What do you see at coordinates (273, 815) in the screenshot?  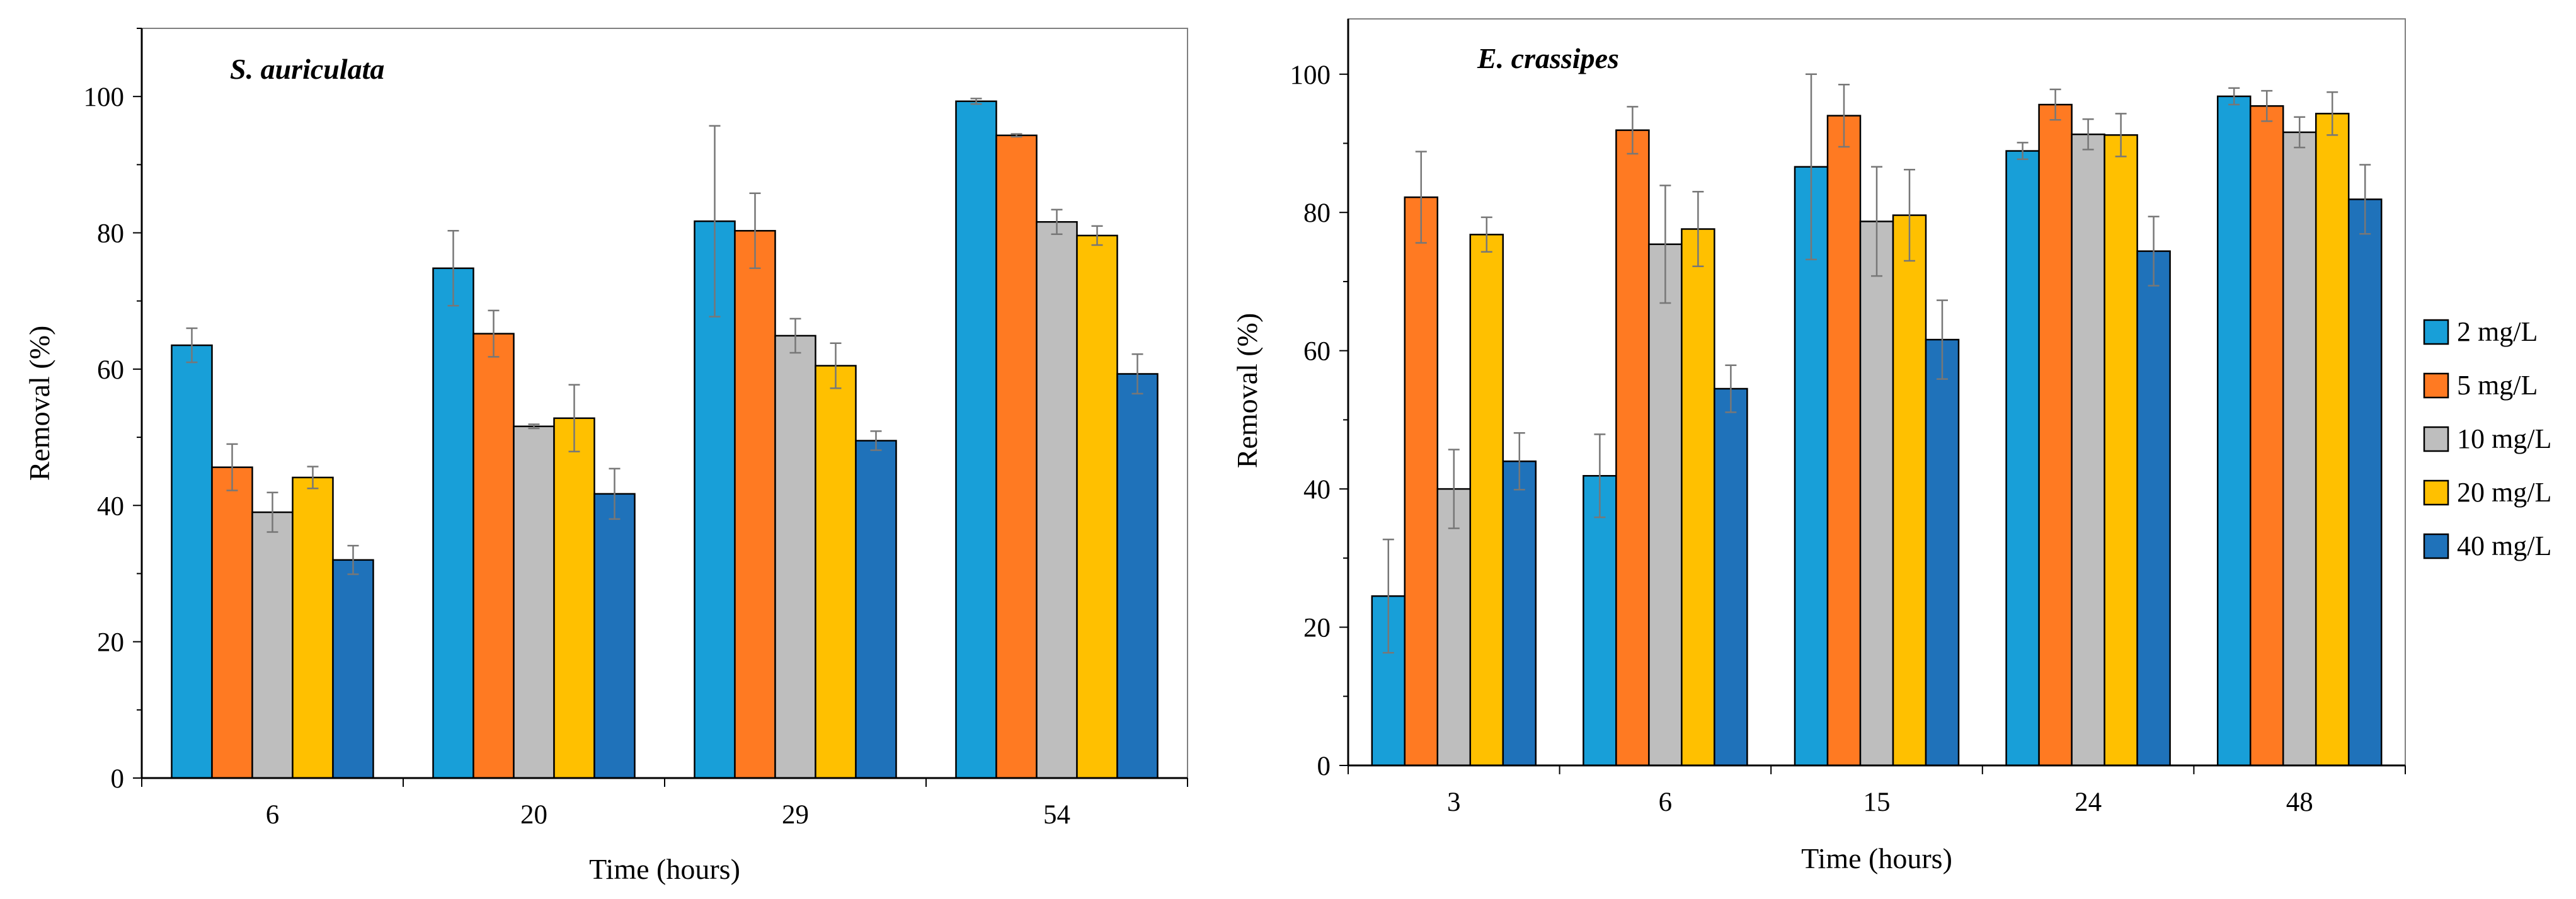 I see `x-tick-label: 6` at bounding box center [273, 815].